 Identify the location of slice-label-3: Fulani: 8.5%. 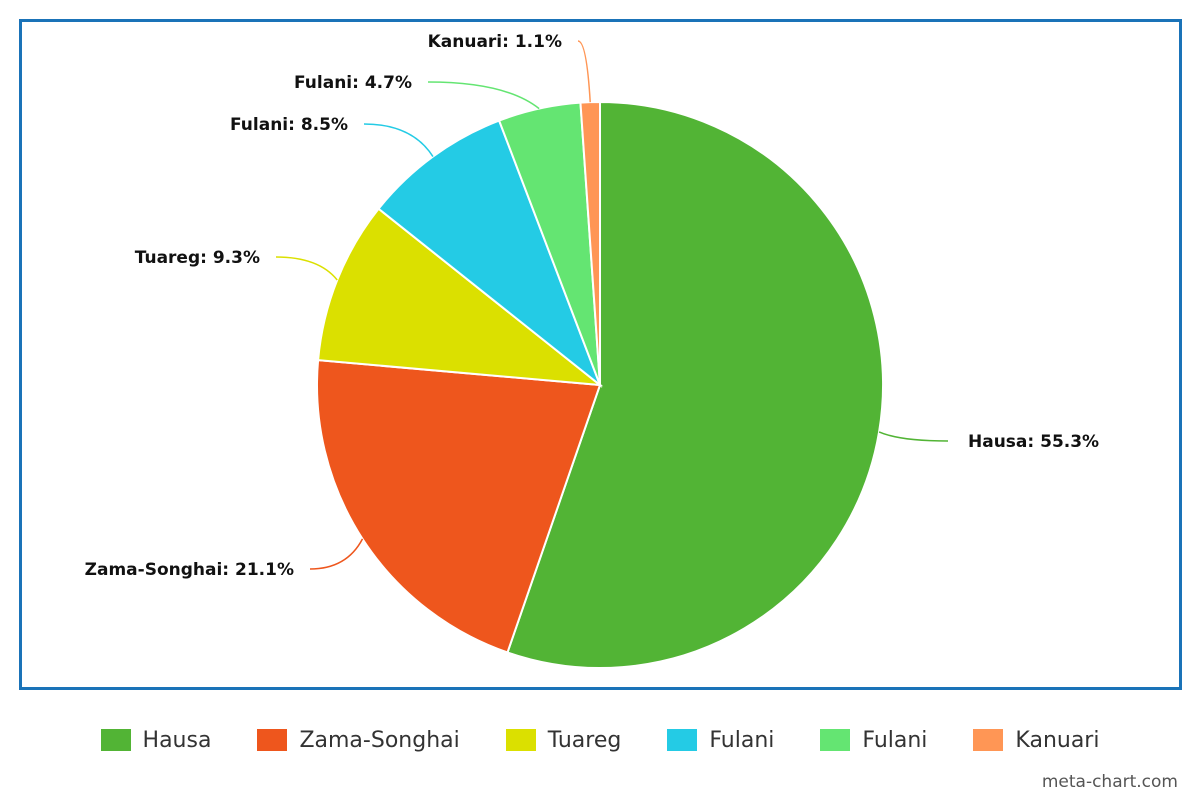
(289, 125).